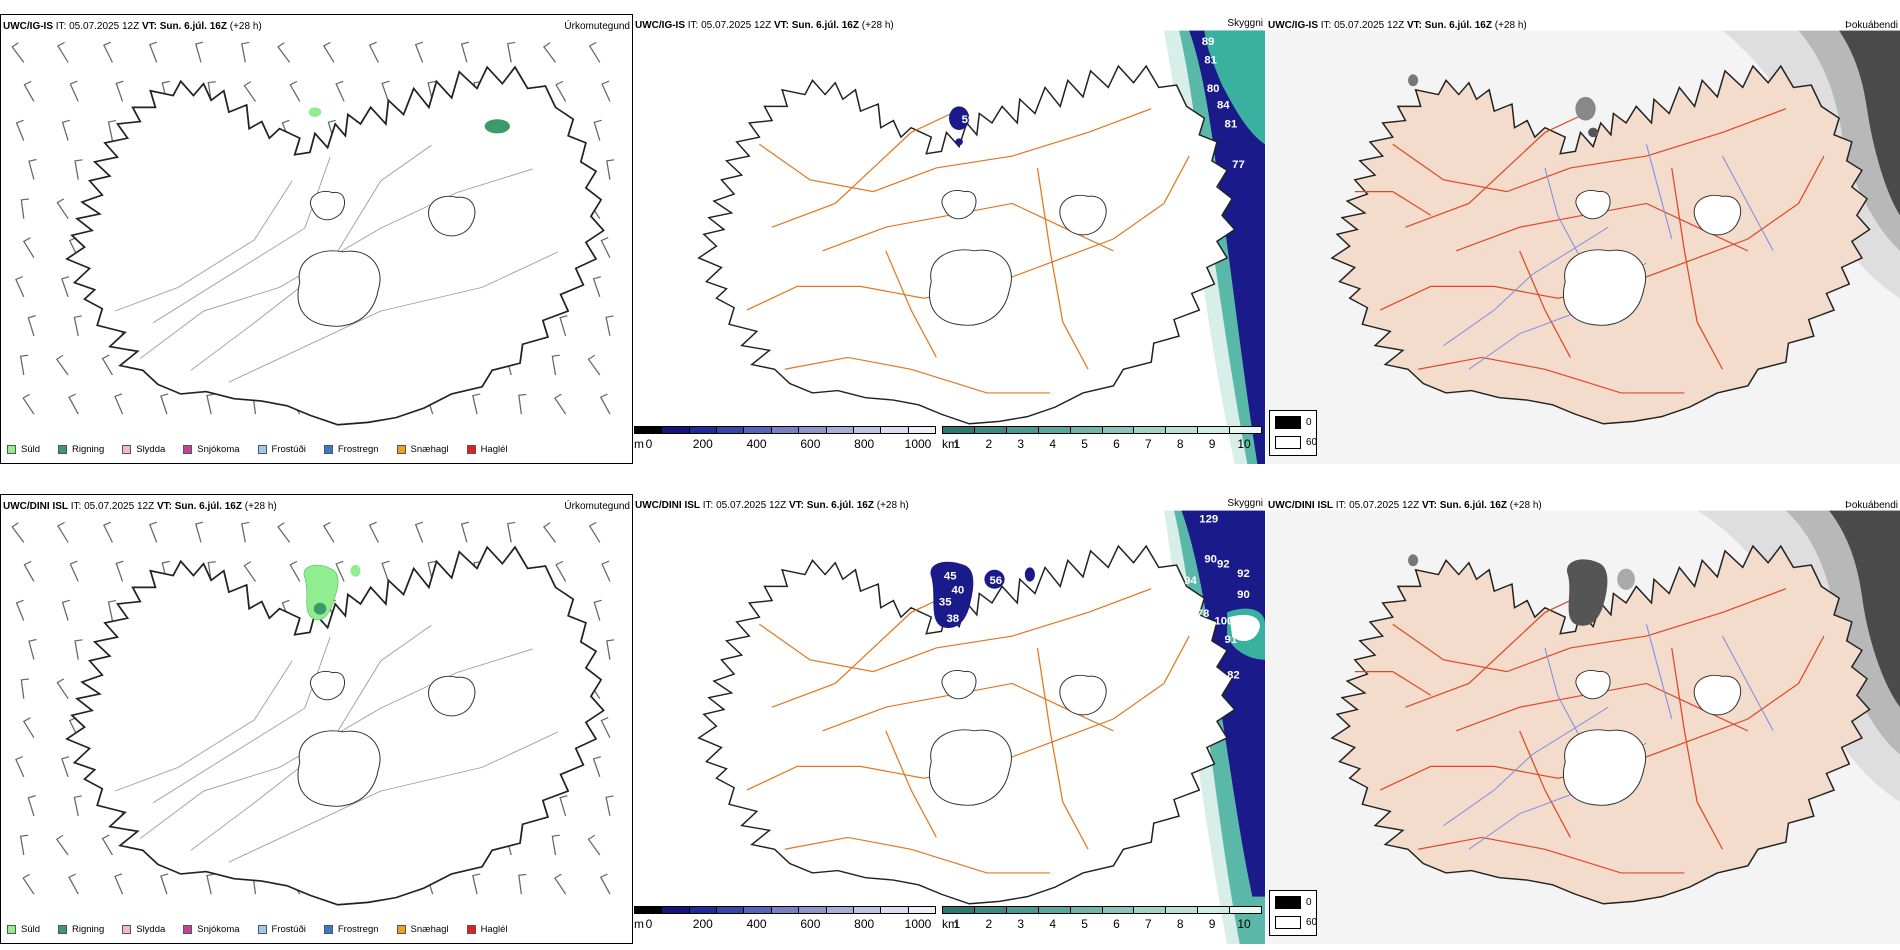 The height and width of the screenshot is (950, 1900). Describe the element at coordinates (968, 120) in the screenshot. I see `ceiling-label: 59` at that location.